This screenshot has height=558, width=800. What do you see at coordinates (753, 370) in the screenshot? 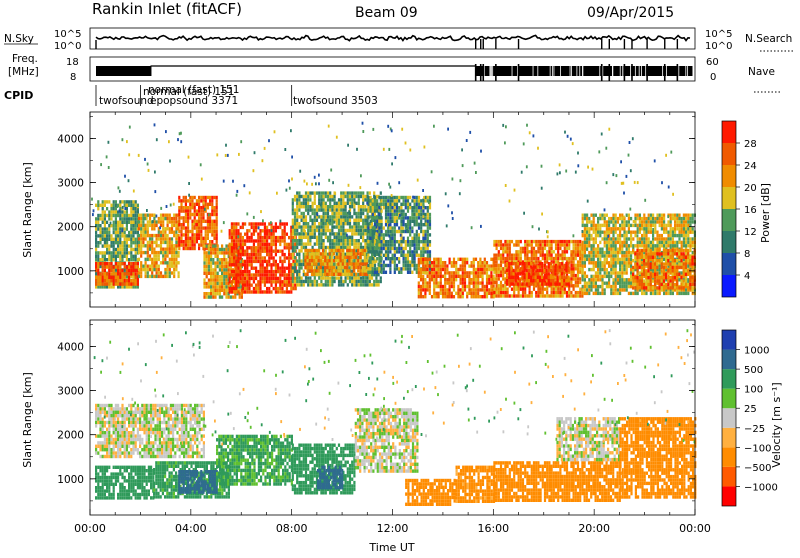
I see `velocity-colorbar-tick-label: 500` at bounding box center [753, 370].